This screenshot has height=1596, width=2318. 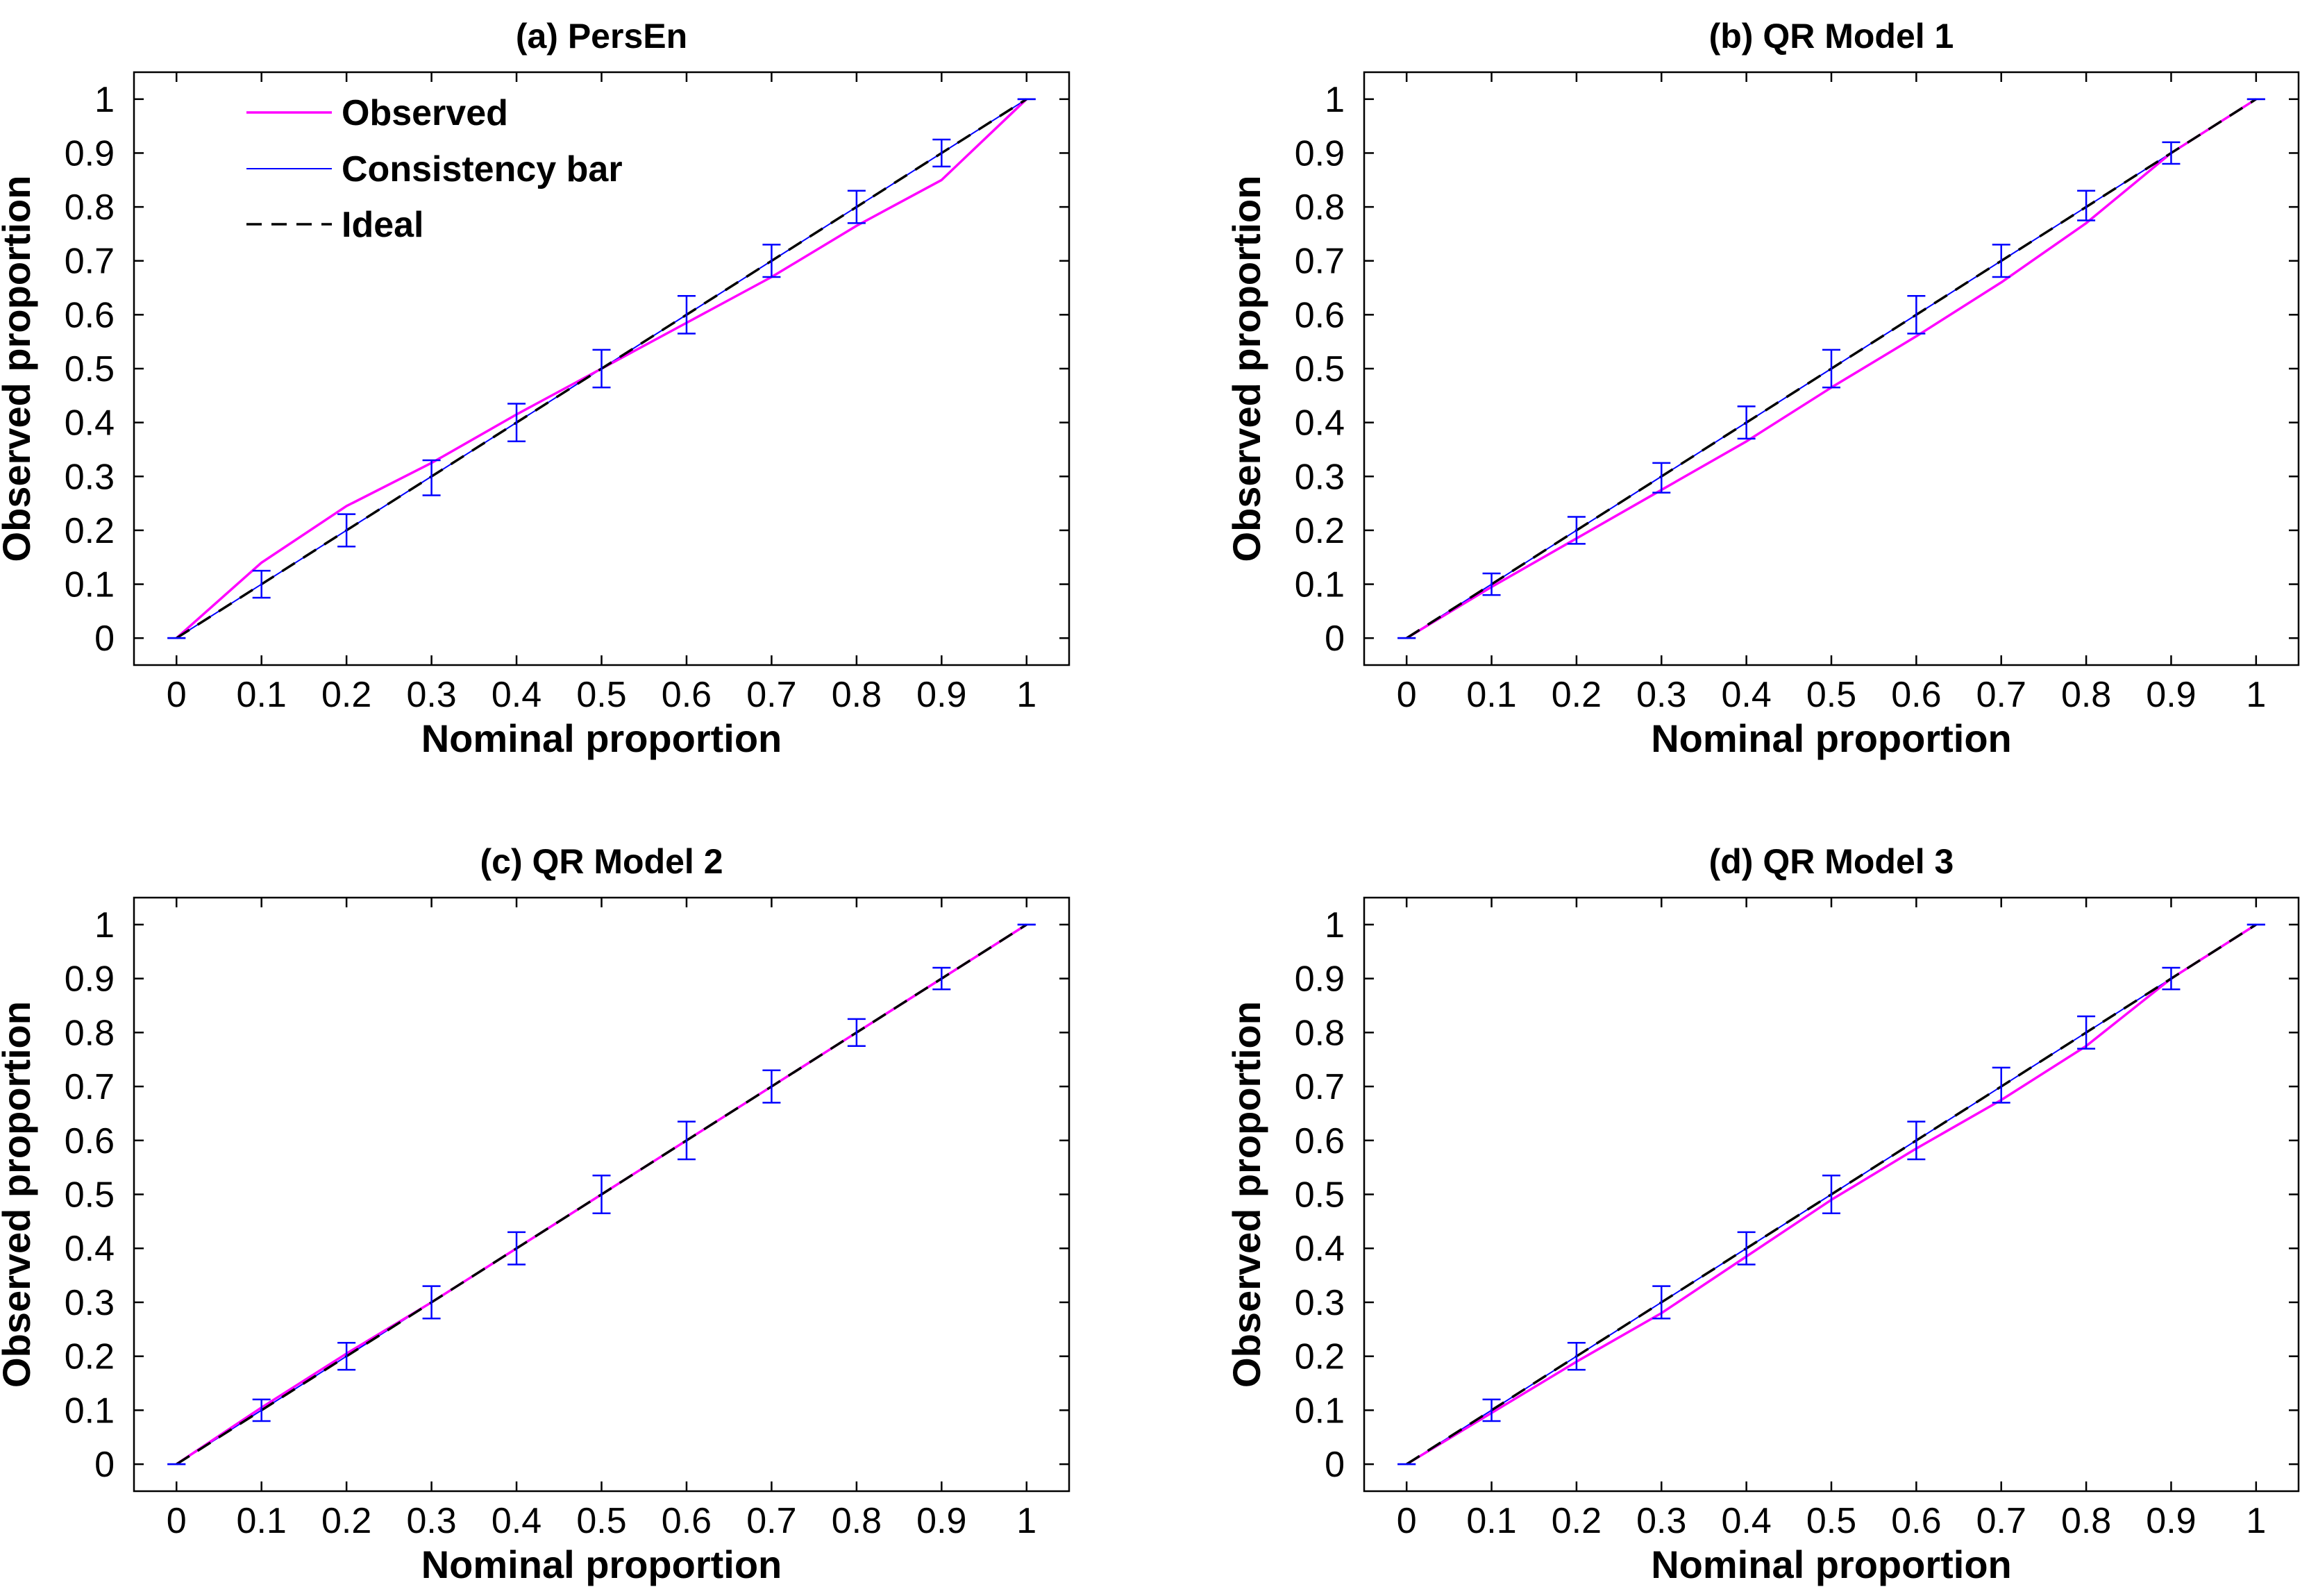 What do you see at coordinates (434, 169) in the screenshot?
I see `legend: Observed Consistency bar Ideal` at bounding box center [434, 169].